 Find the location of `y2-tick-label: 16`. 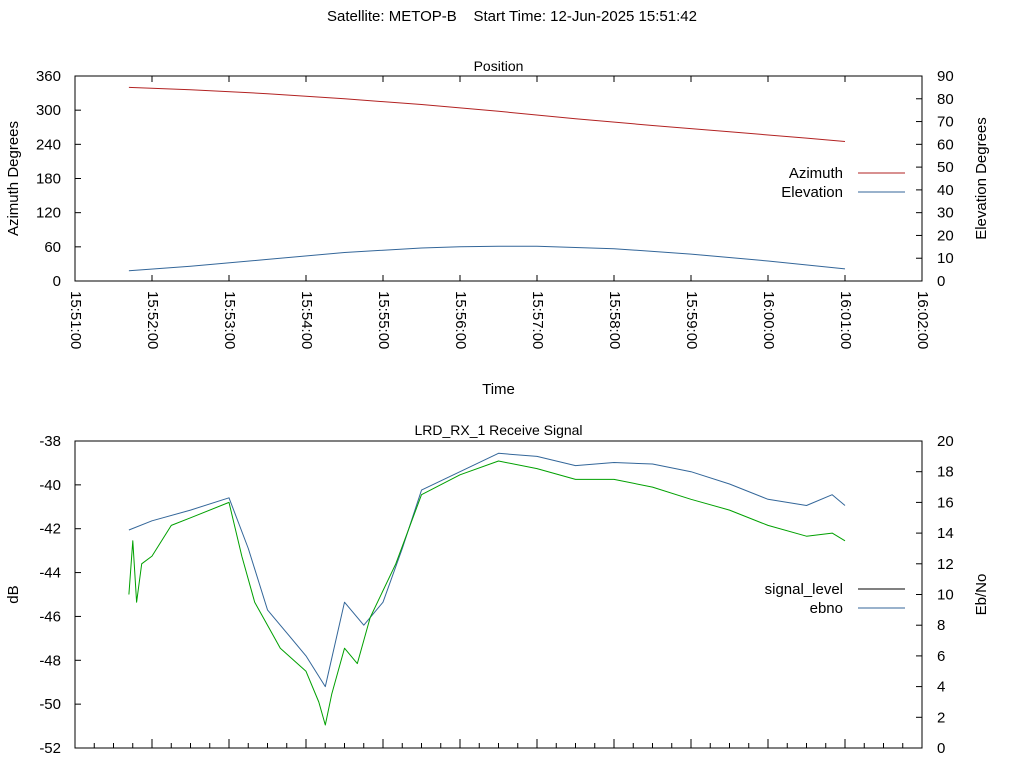

y2-tick-label: 16 is located at coordinates (945, 502).